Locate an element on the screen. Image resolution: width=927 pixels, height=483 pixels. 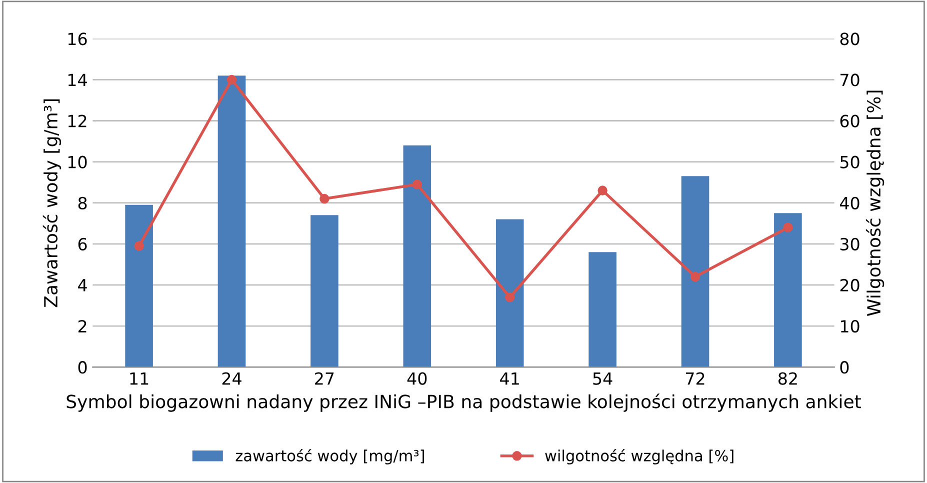
y-tick-label: 6 is located at coordinates (82, 244).